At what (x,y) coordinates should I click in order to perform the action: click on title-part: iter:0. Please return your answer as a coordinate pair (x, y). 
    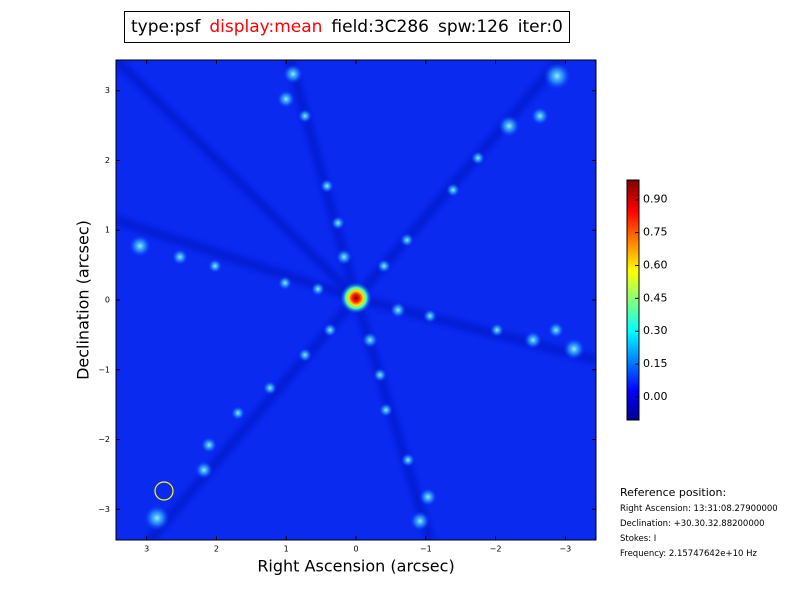
    Looking at the image, I should click on (540, 27).